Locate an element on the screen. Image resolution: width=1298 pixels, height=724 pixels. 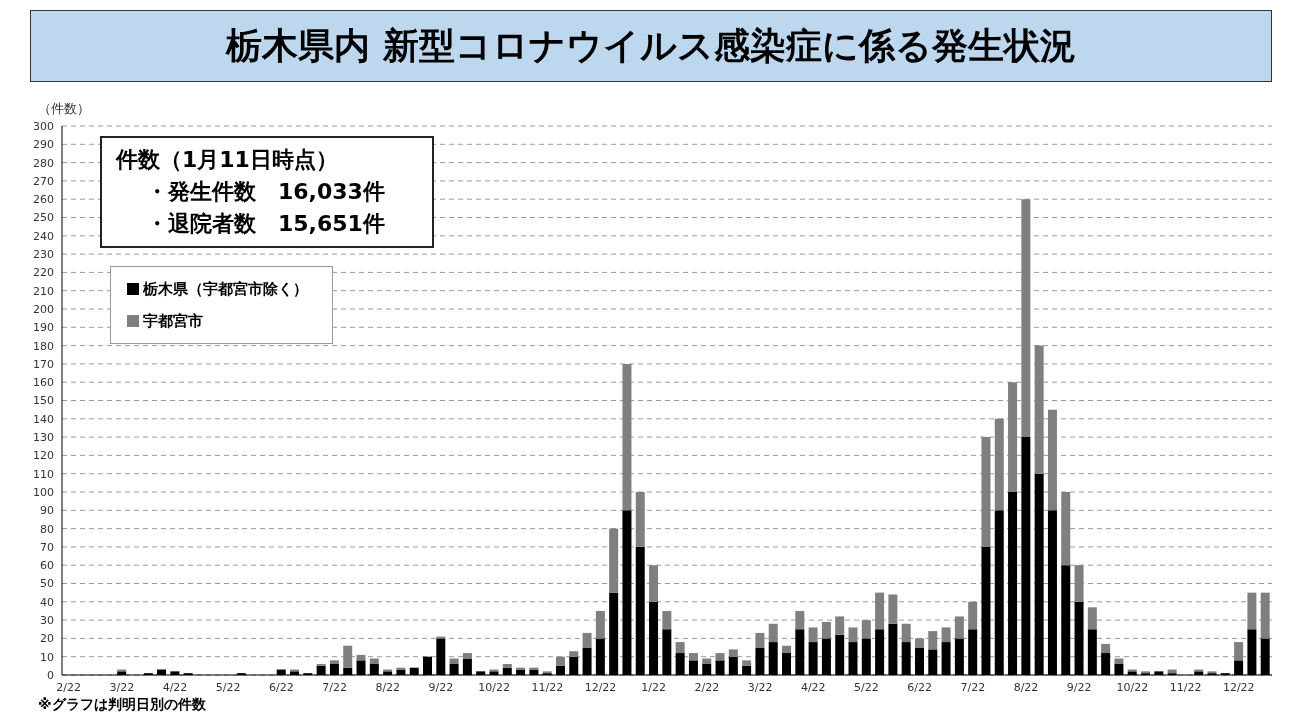
y-tick-label: 270 is located at coordinates (43, 181).